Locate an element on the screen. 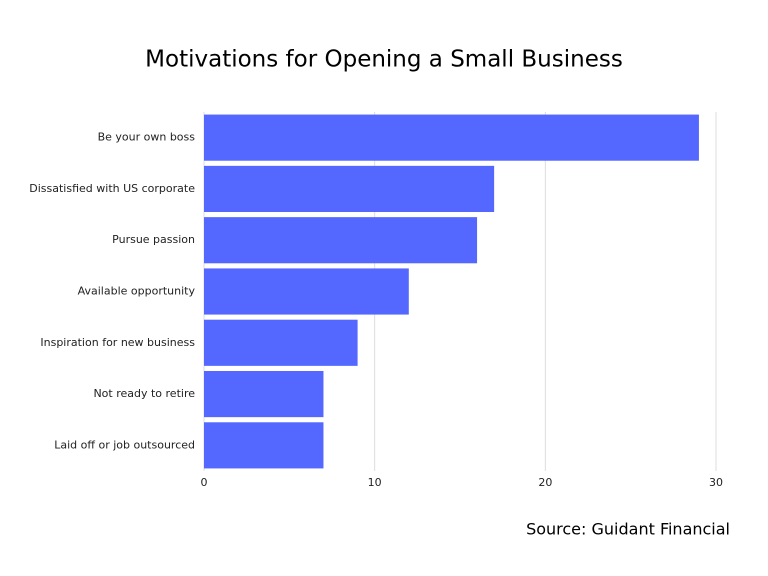 This screenshot has width=768, height=576. y-tick-label: Dissatisfied with US corporate is located at coordinates (112, 188).